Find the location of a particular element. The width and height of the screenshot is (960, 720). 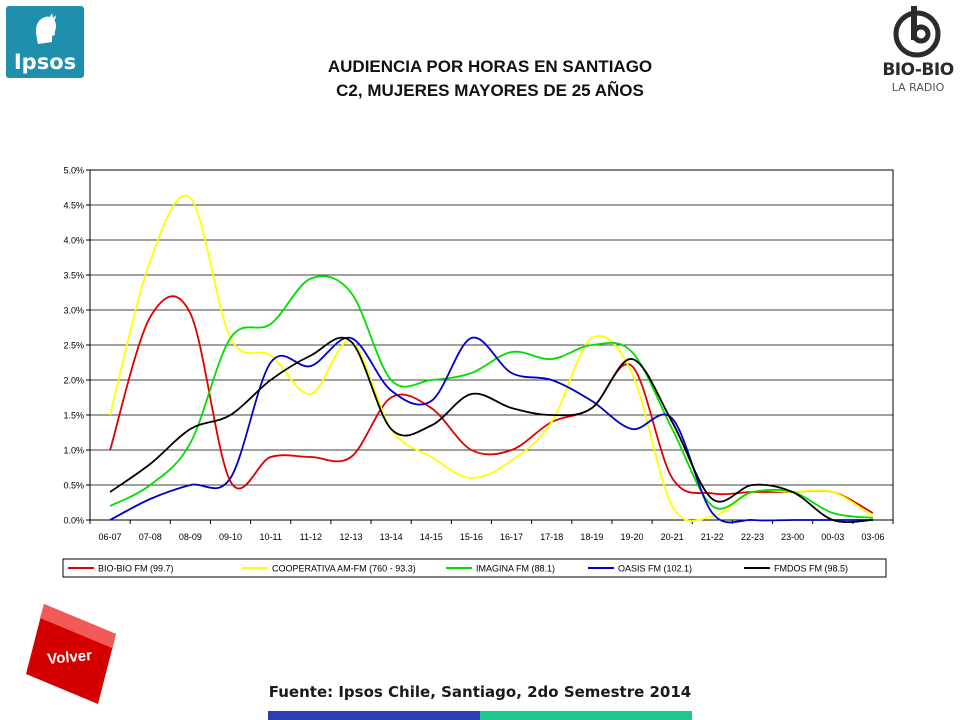

biobio-logo-subtext: LA RADIO is located at coordinates (918, 87).